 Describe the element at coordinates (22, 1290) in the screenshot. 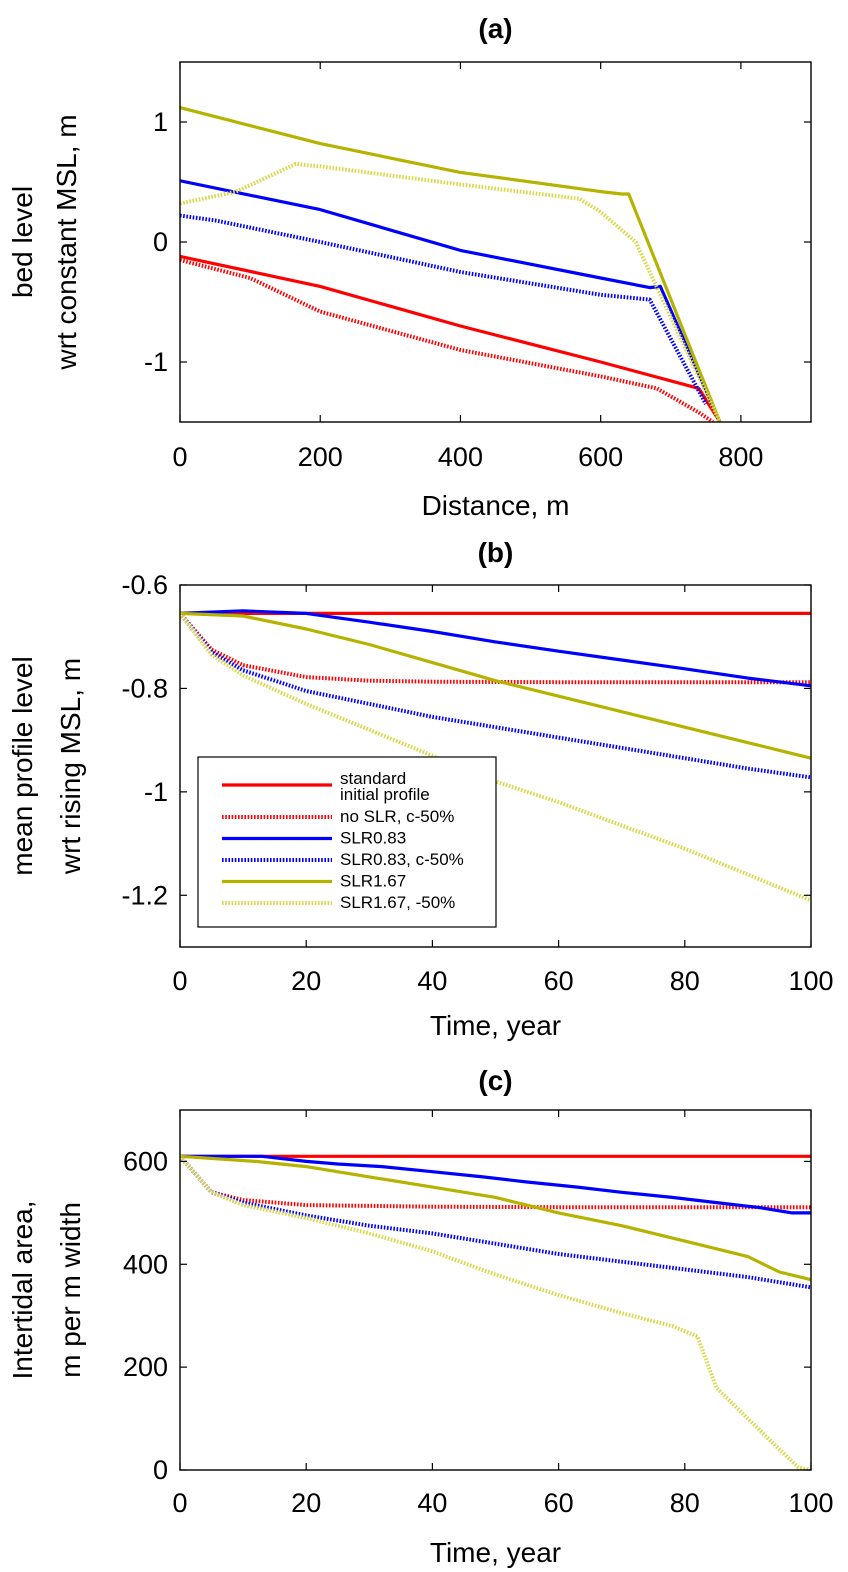

I see `y-axis-label: Intertidal area,` at that location.